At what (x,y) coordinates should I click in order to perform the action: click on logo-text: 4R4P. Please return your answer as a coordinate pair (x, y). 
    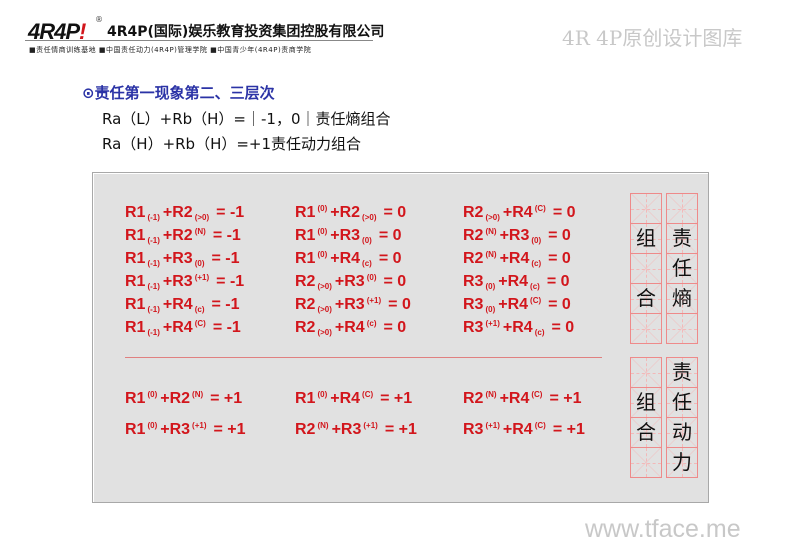
    Looking at the image, I should click on (54, 31).